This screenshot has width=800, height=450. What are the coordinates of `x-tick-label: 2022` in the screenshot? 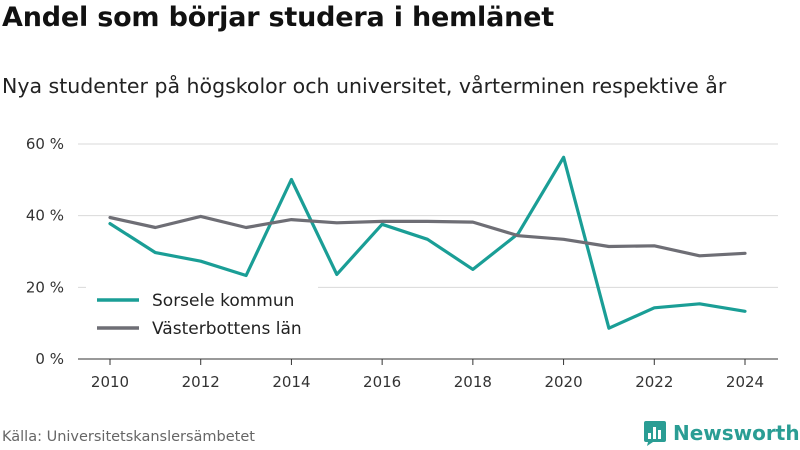 It's located at (654, 382).